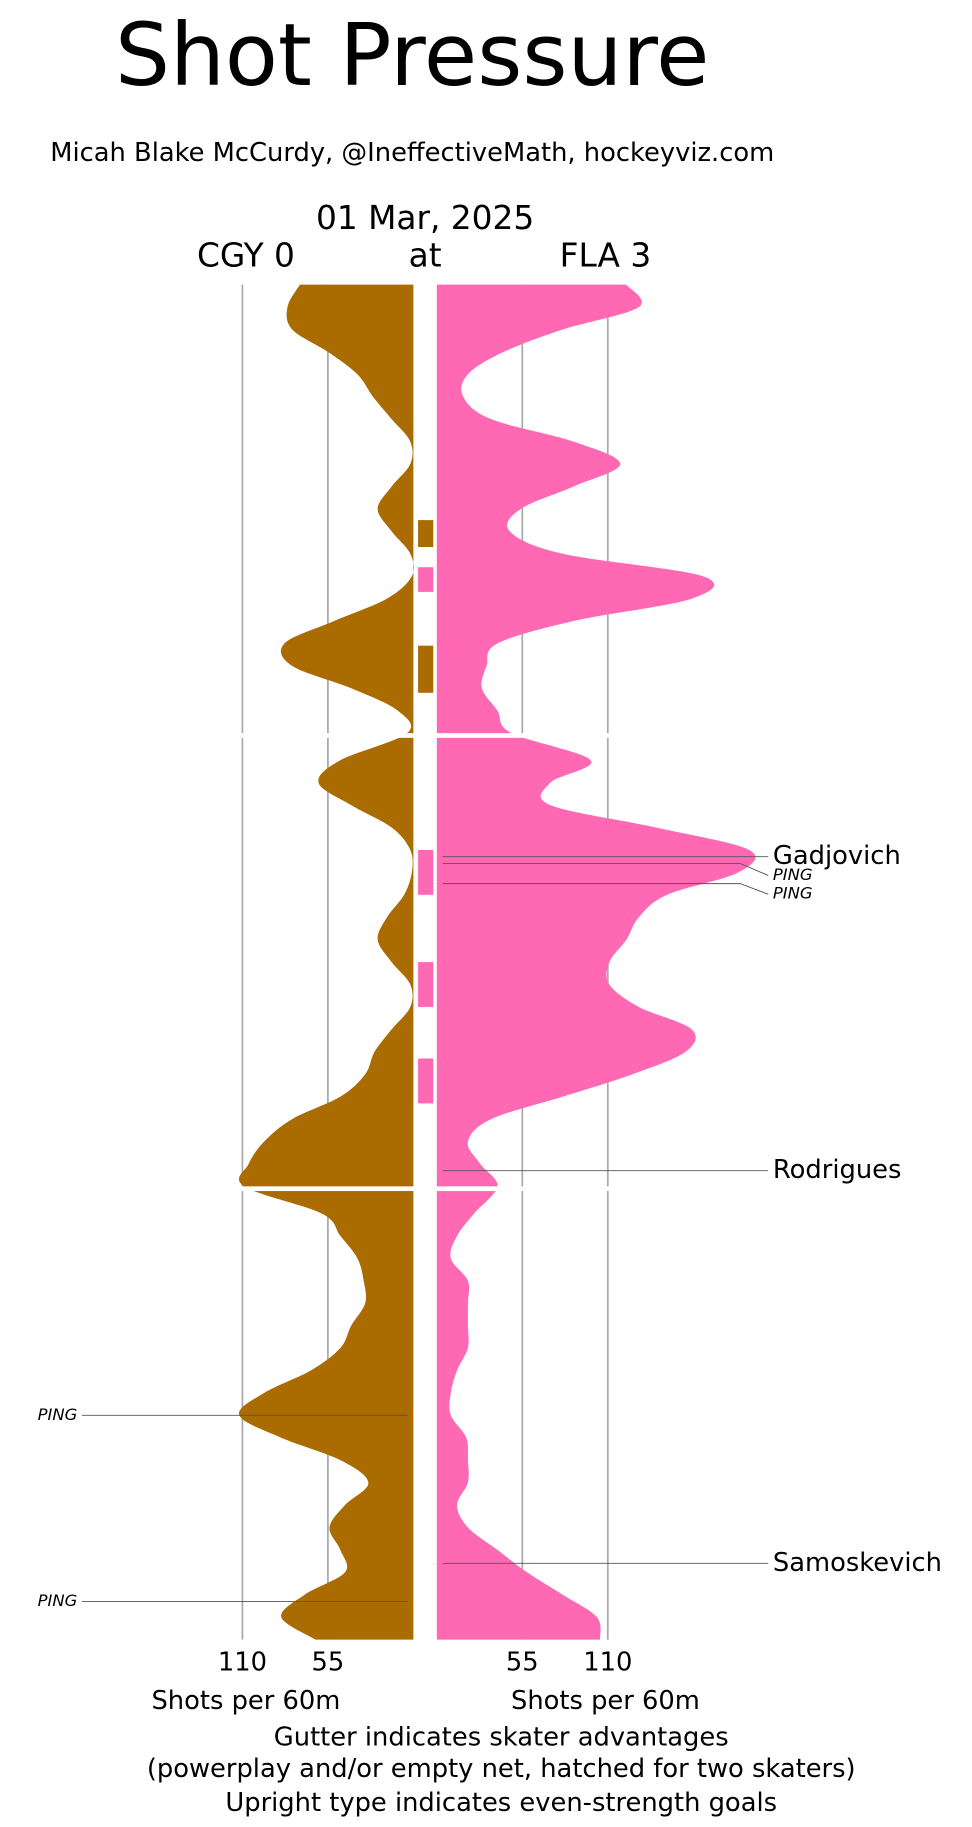 The image size is (972, 1827). Describe the element at coordinates (501, 1737) in the screenshot. I see `footnote: Gutter indicates skater advantages` at that location.